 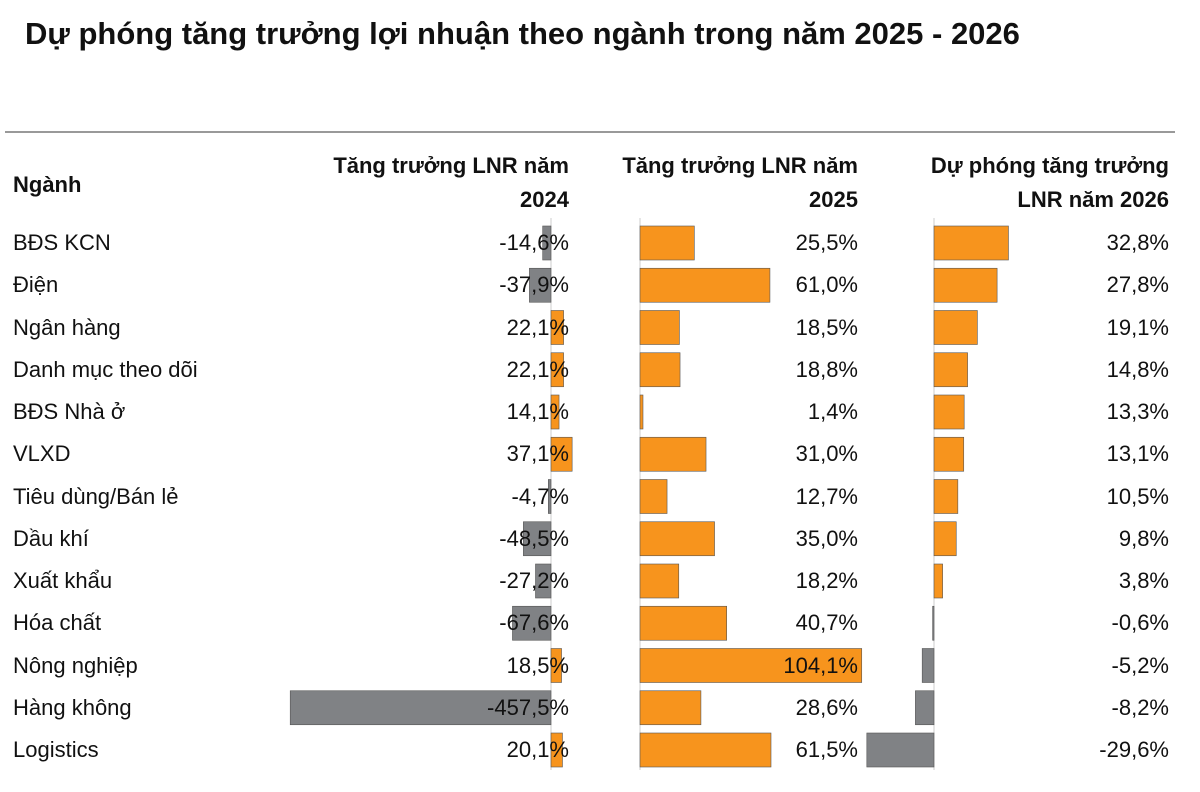 What do you see at coordinates (63, 580) in the screenshot?
I see `category-label: Xuất khẩu` at bounding box center [63, 580].